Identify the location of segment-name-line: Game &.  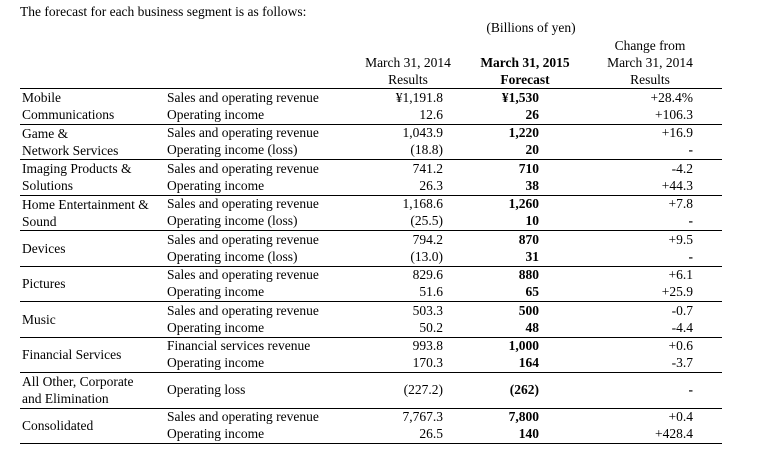
(45, 133).